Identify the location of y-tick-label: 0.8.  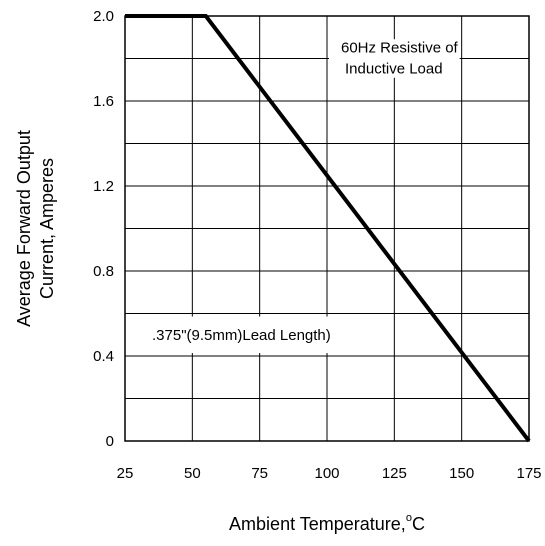
(103, 271).